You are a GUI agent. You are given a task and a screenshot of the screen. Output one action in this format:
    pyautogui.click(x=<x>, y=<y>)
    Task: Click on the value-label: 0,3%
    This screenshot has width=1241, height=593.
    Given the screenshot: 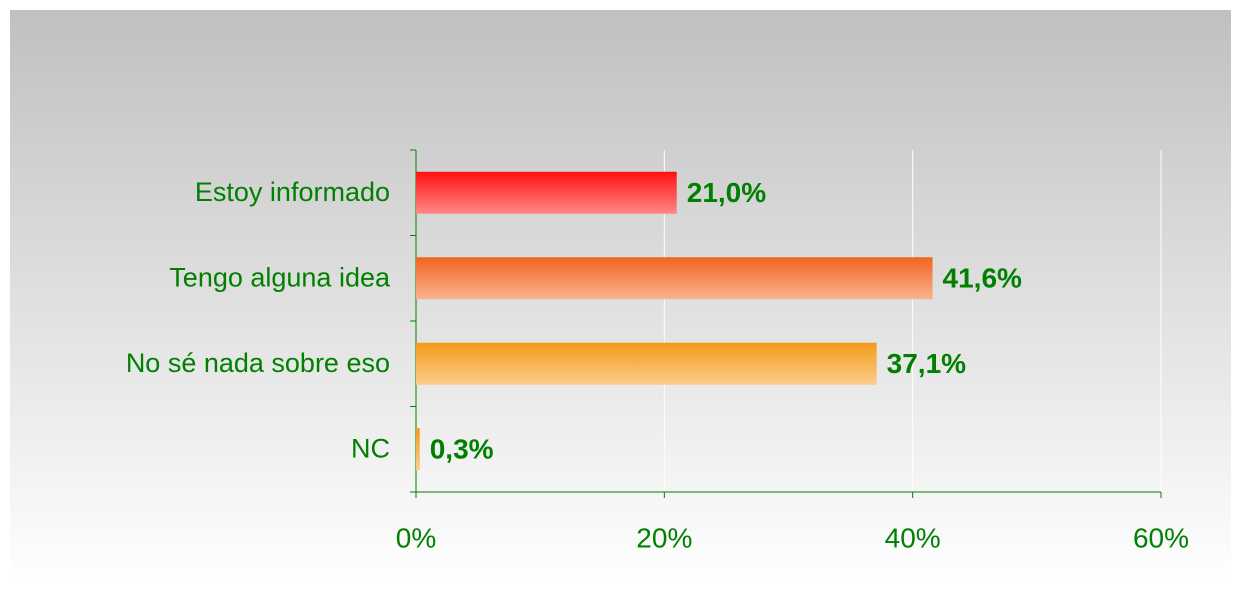 What is the action you would take?
    pyautogui.click(x=462, y=449)
    